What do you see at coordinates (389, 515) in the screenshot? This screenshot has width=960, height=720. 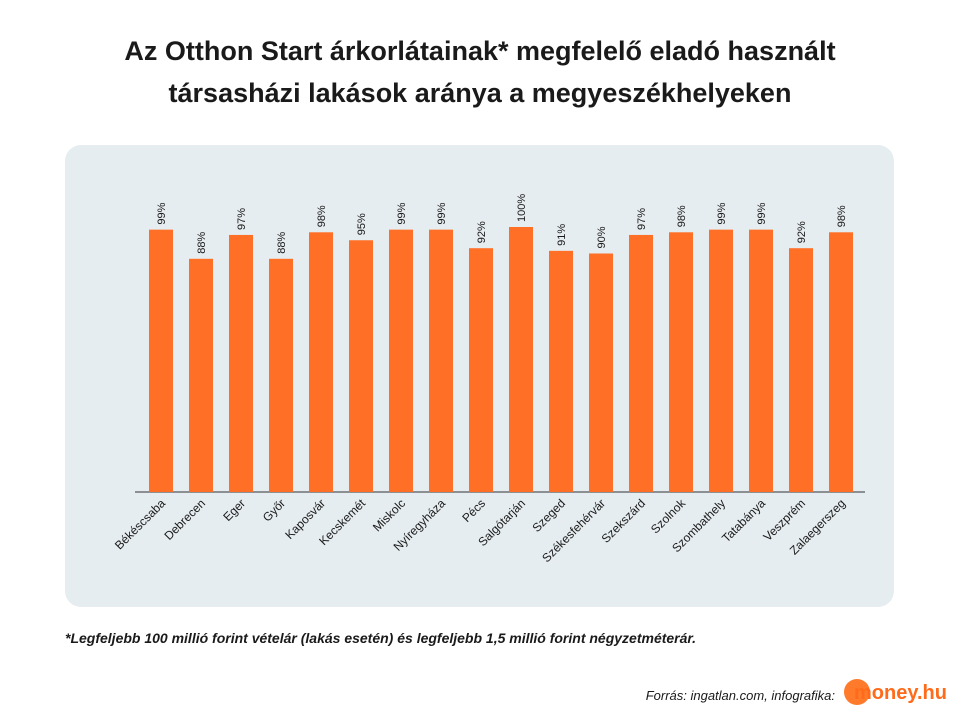 I see `category-label-6: Miskolc` at bounding box center [389, 515].